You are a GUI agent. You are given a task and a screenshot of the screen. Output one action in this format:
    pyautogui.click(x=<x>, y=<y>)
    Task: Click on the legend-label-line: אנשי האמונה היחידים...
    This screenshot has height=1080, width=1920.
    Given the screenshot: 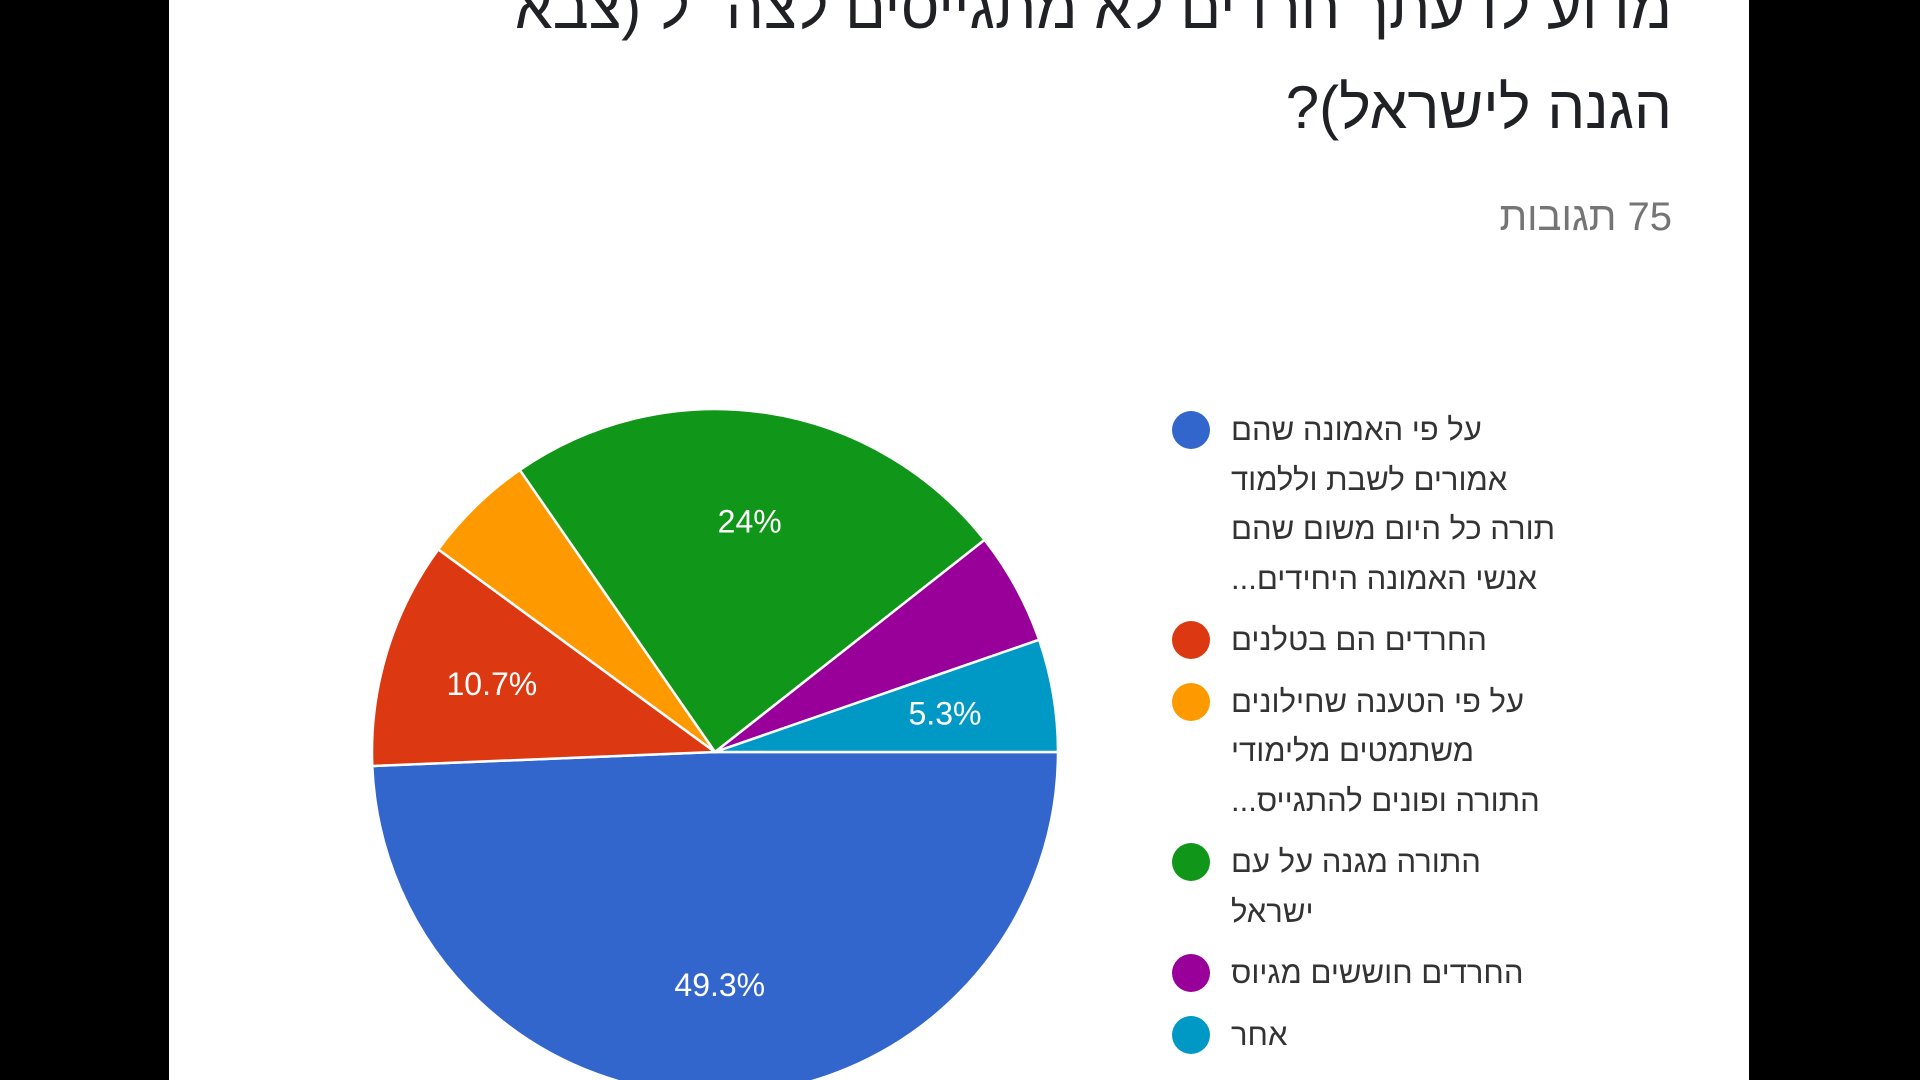 What is the action you would take?
    pyautogui.click(x=1384, y=578)
    